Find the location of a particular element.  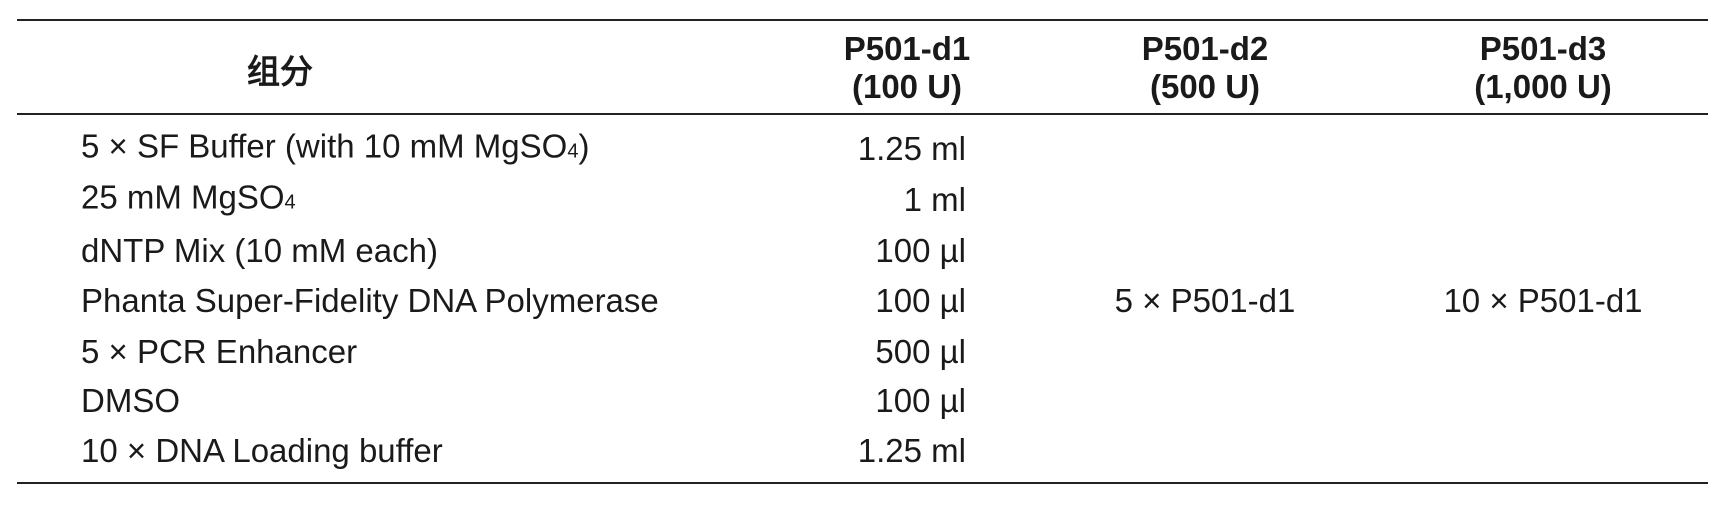

amount-cell: 1 ml is located at coordinates (934, 199).